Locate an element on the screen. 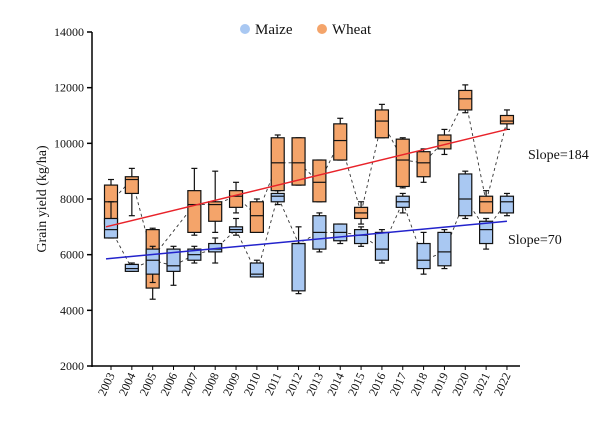 This screenshot has width=600, height=427. wheat-box-2008 is located at coordinates (215, 211).